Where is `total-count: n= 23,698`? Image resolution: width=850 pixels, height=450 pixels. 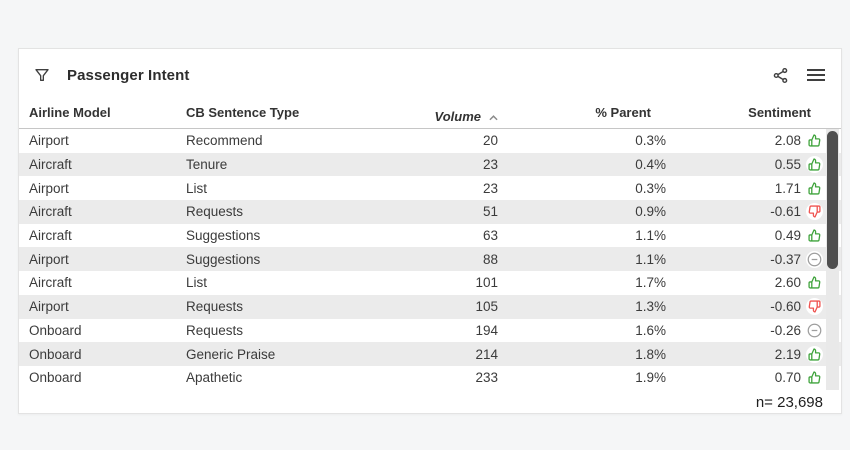 total-count: n= 23,698 is located at coordinates (789, 402).